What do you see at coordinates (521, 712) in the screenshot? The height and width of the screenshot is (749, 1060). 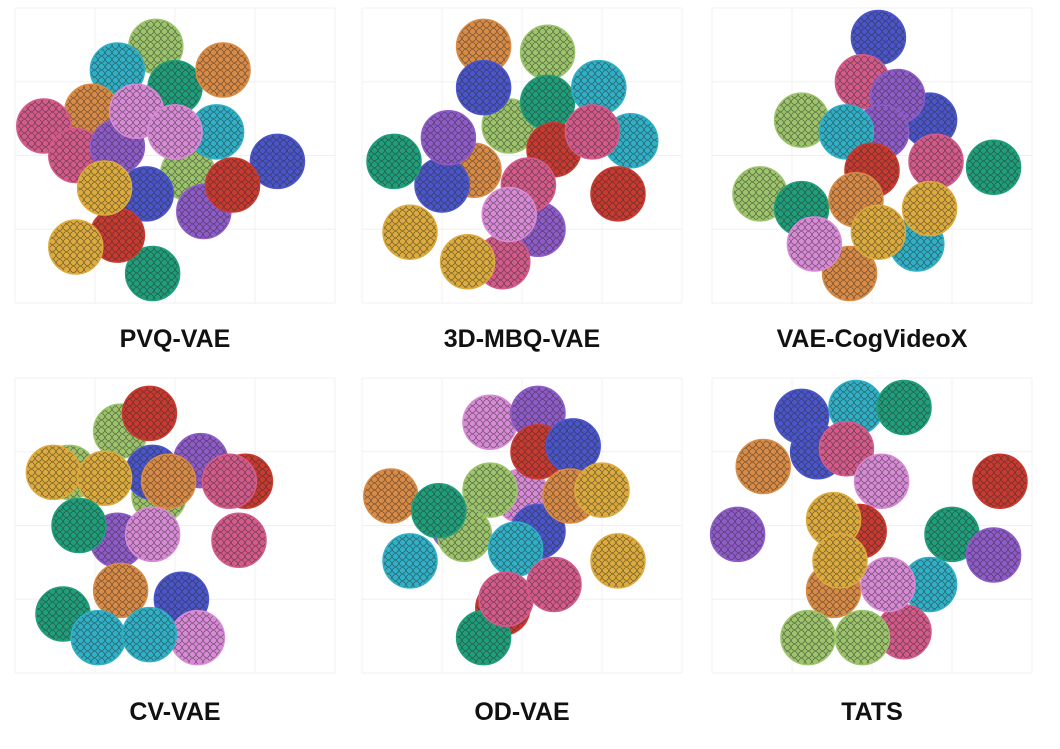 I see `chart-title: OD-VAE` at bounding box center [521, 712].